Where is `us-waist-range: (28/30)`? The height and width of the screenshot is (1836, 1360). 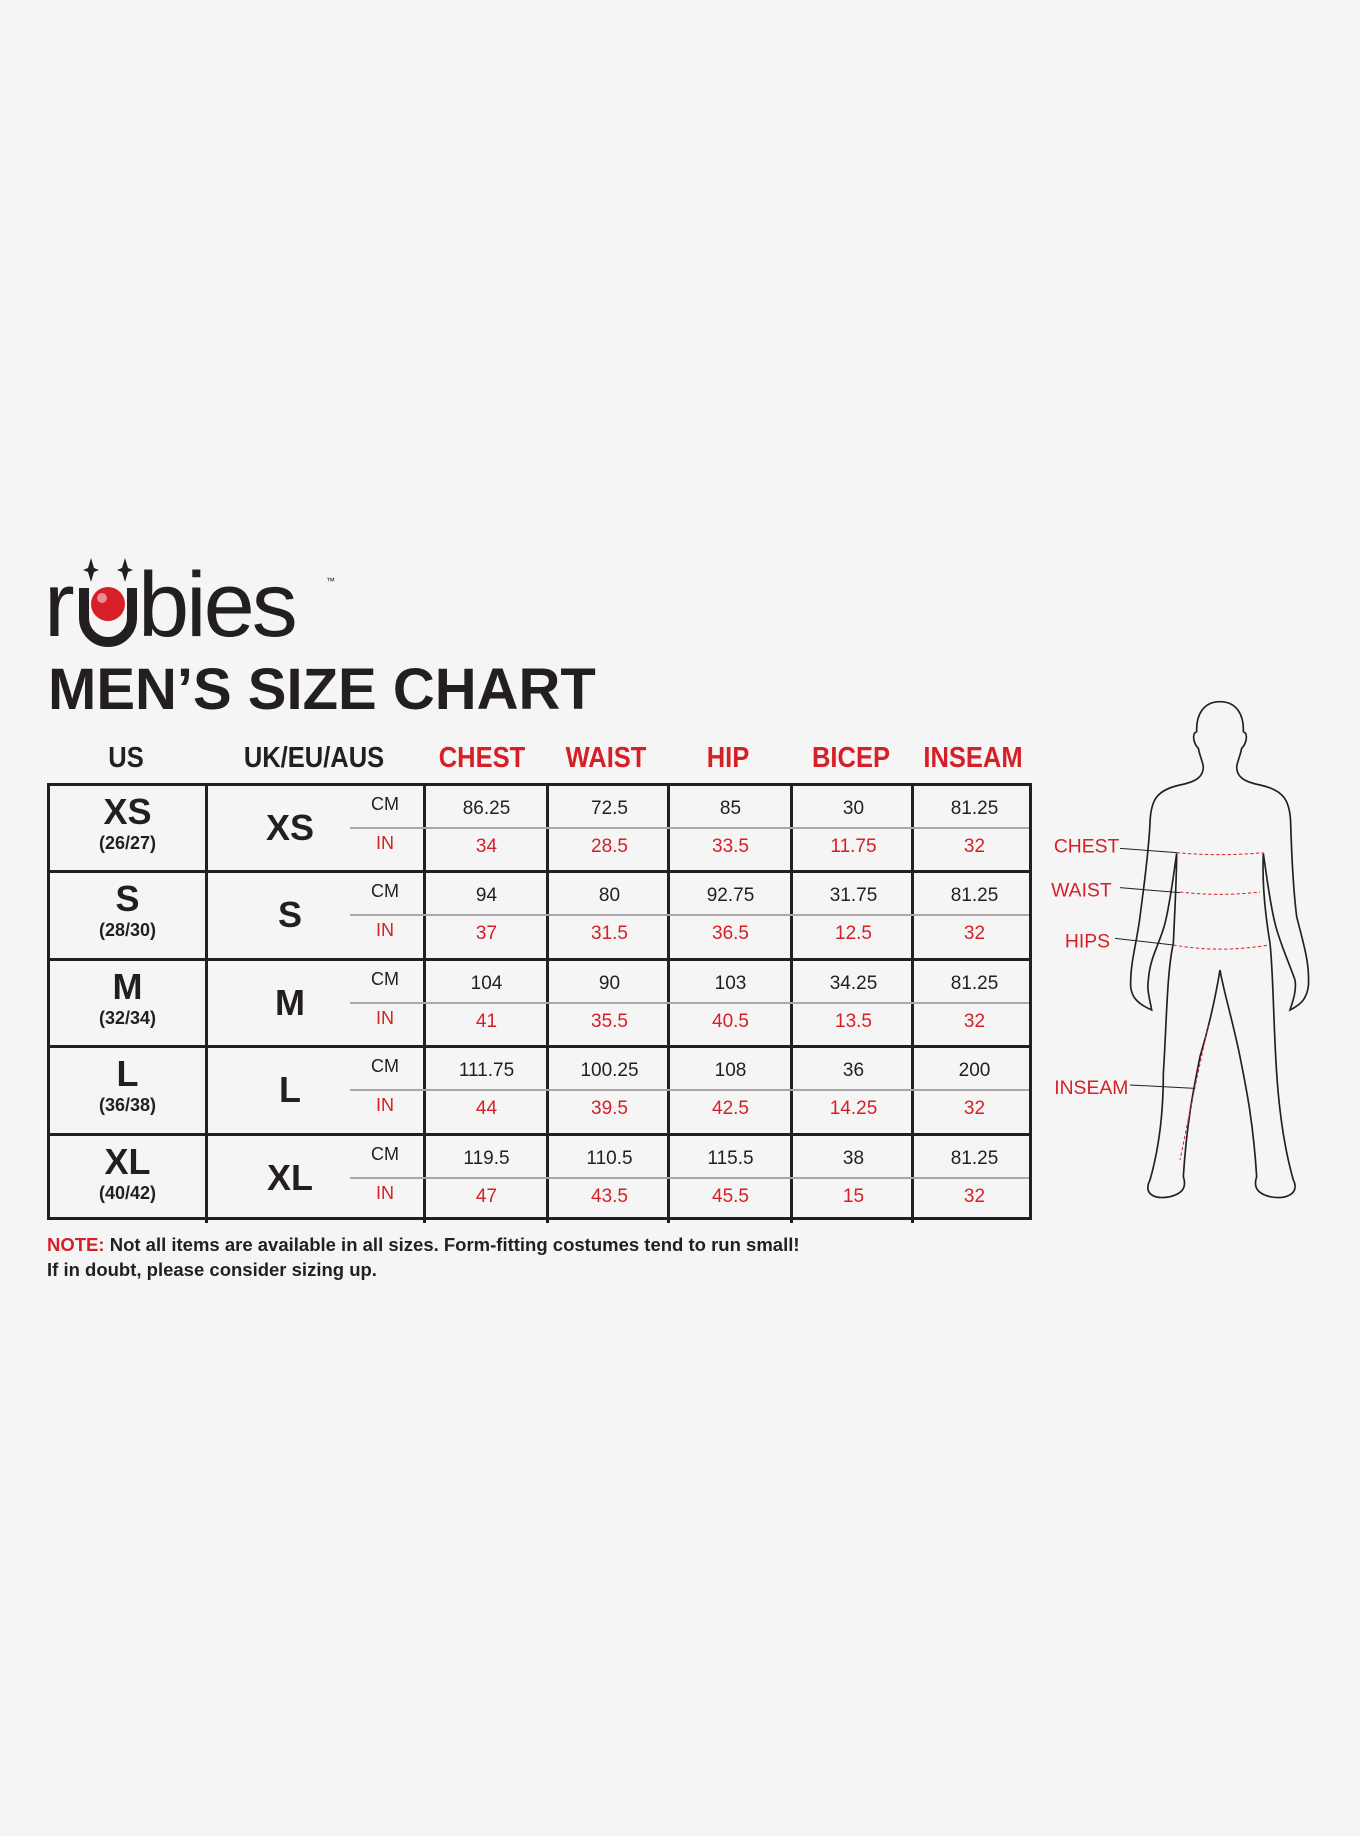
us-waist-range: (28/30) is located at coordinates (127, 930).